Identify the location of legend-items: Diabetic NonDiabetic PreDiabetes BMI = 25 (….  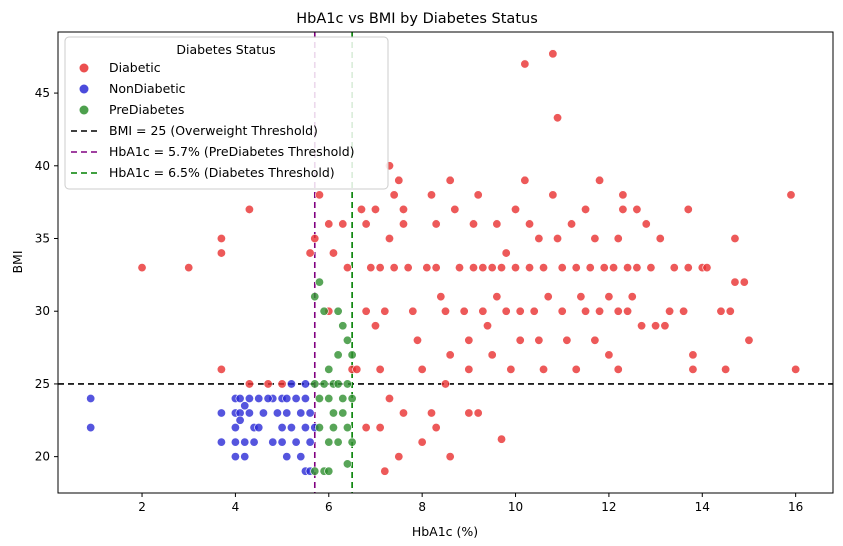
(213, 120).